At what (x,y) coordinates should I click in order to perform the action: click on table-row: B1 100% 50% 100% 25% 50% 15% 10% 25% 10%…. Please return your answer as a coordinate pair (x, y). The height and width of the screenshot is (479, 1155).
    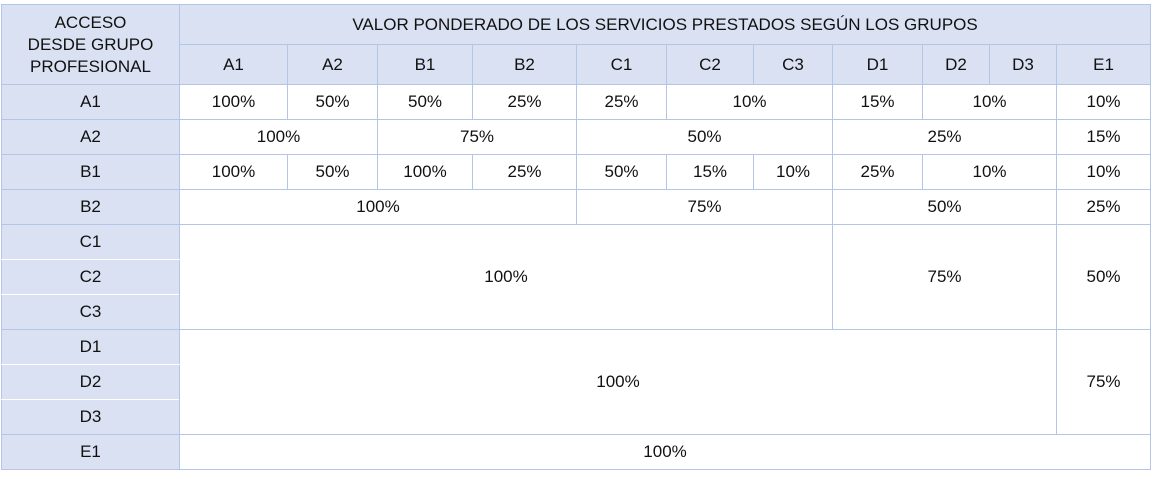
    Looking at the image, I should click on (576, 172).